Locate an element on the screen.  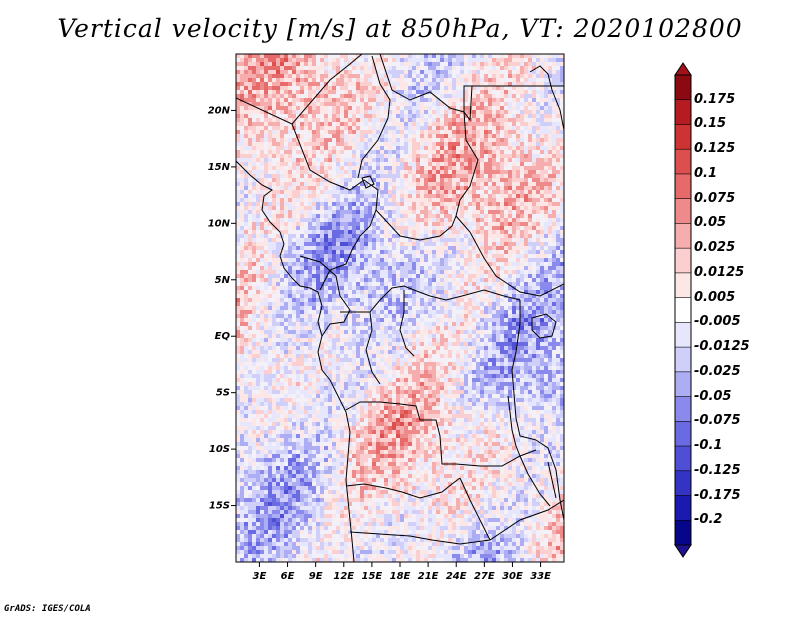
lon-tick-label: 9E is located at coordinates (316, 576).